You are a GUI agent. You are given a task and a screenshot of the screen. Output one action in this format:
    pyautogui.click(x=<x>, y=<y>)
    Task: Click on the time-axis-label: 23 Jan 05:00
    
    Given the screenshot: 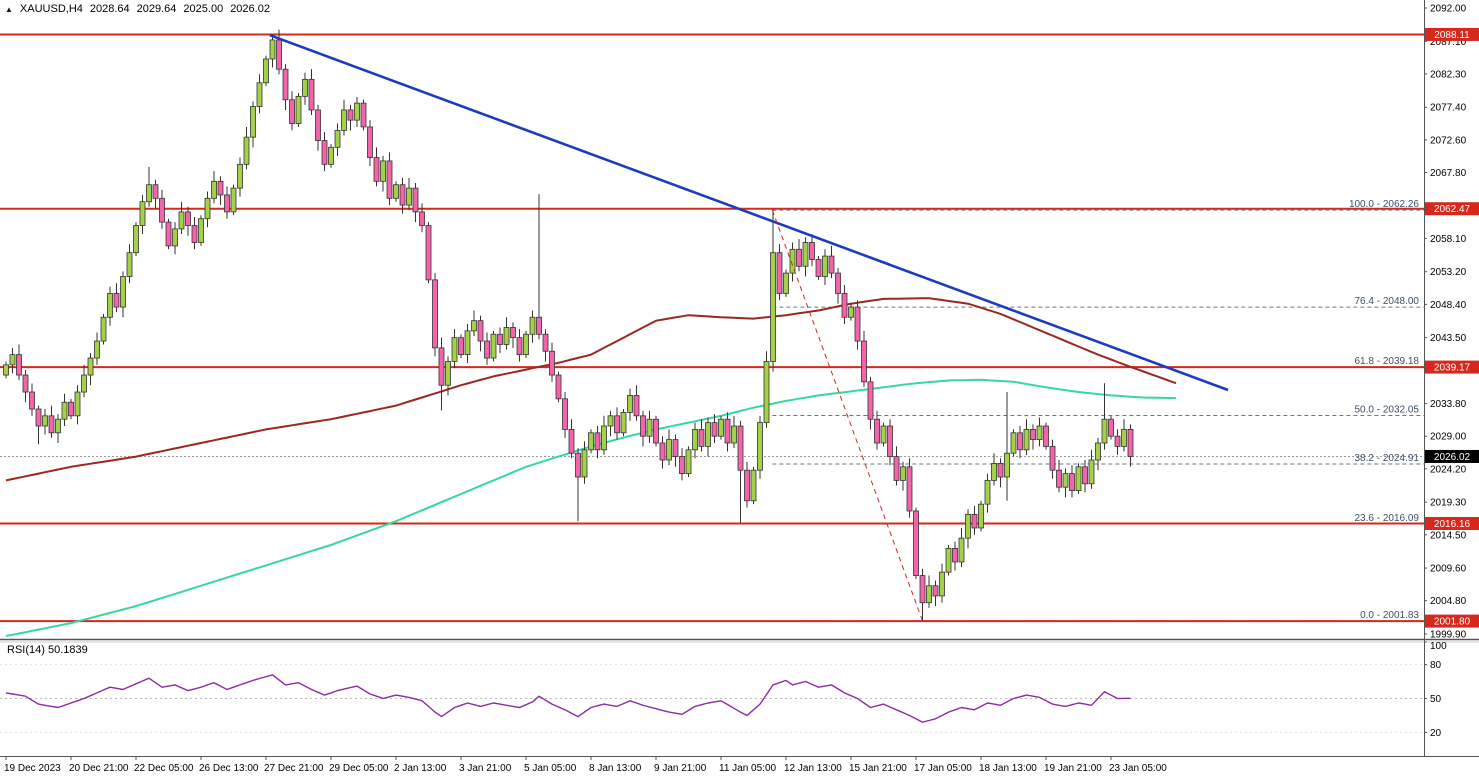 What is the action you would take?
    pyautogui.click(x=1138, y=768)
    